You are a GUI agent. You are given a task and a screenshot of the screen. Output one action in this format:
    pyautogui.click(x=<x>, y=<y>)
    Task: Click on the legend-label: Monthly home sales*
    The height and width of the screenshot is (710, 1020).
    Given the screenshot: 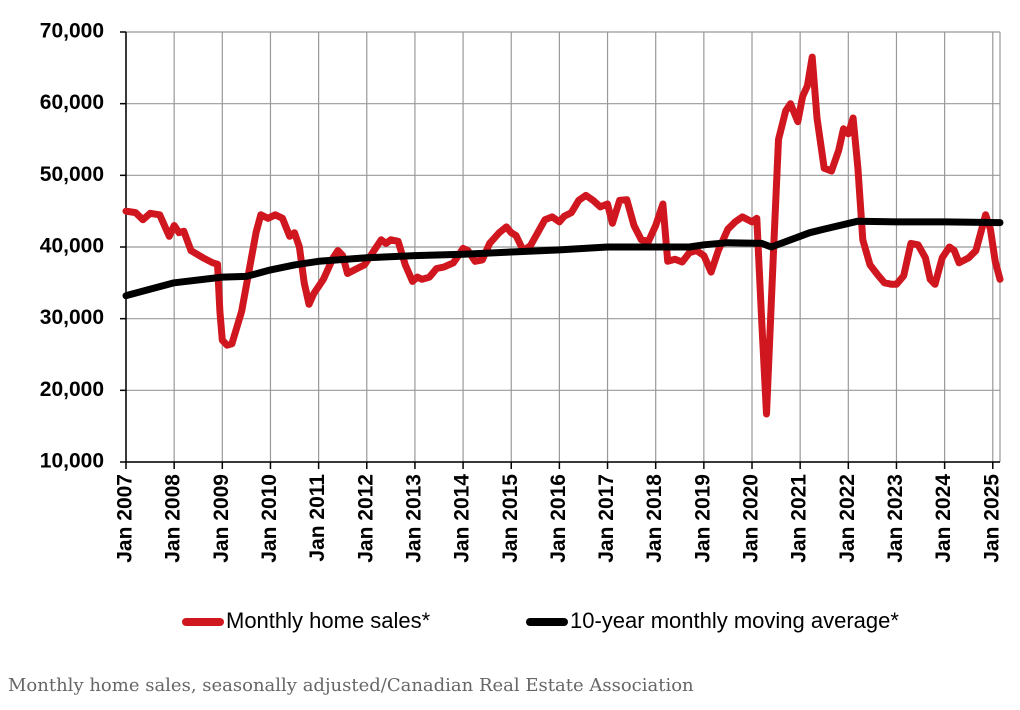 What is the action you would take?
    pyautogui.click(x=328, y=620)
    